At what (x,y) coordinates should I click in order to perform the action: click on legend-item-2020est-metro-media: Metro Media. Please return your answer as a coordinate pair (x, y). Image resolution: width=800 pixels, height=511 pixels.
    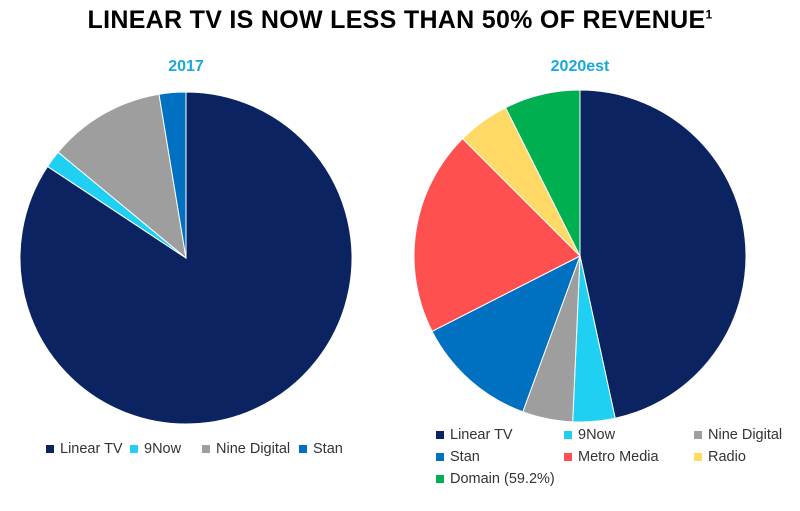
    Looking at the image, I should click on (611, 457).